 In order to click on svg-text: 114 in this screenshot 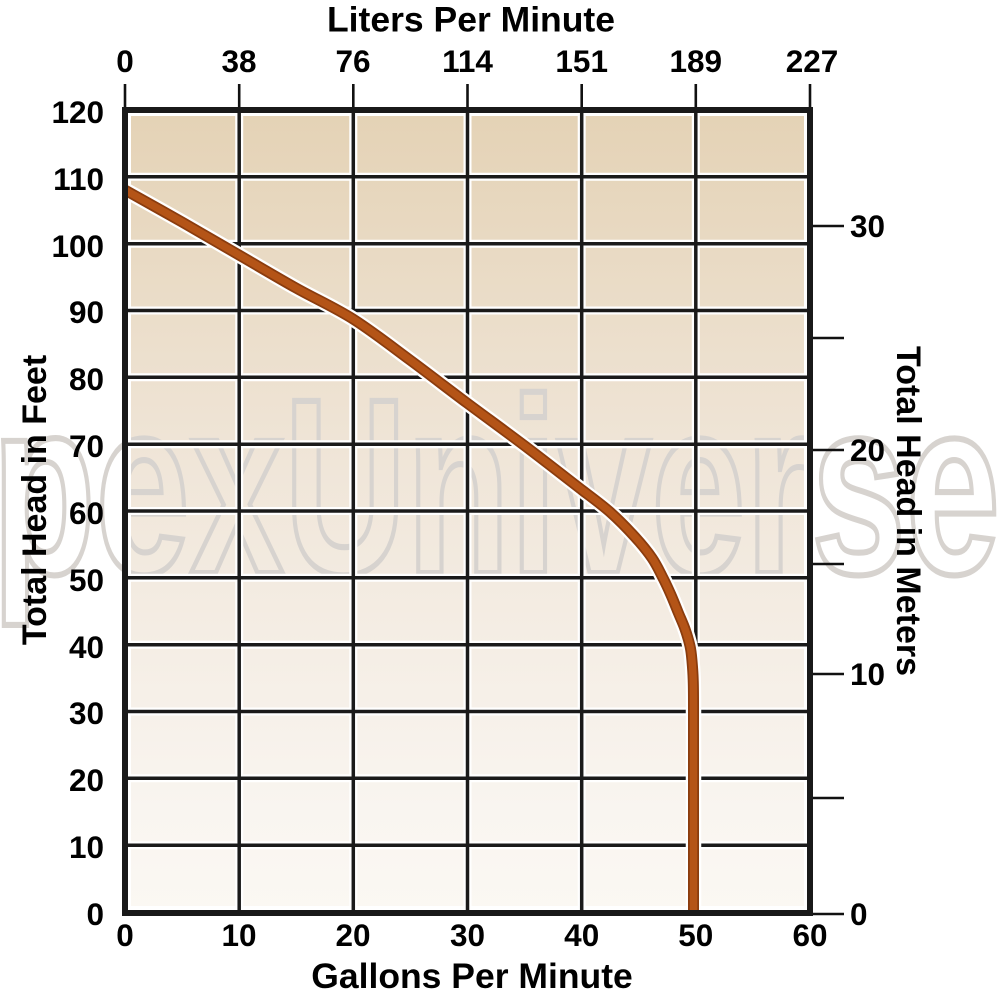, I will do `click(467, 61)`.